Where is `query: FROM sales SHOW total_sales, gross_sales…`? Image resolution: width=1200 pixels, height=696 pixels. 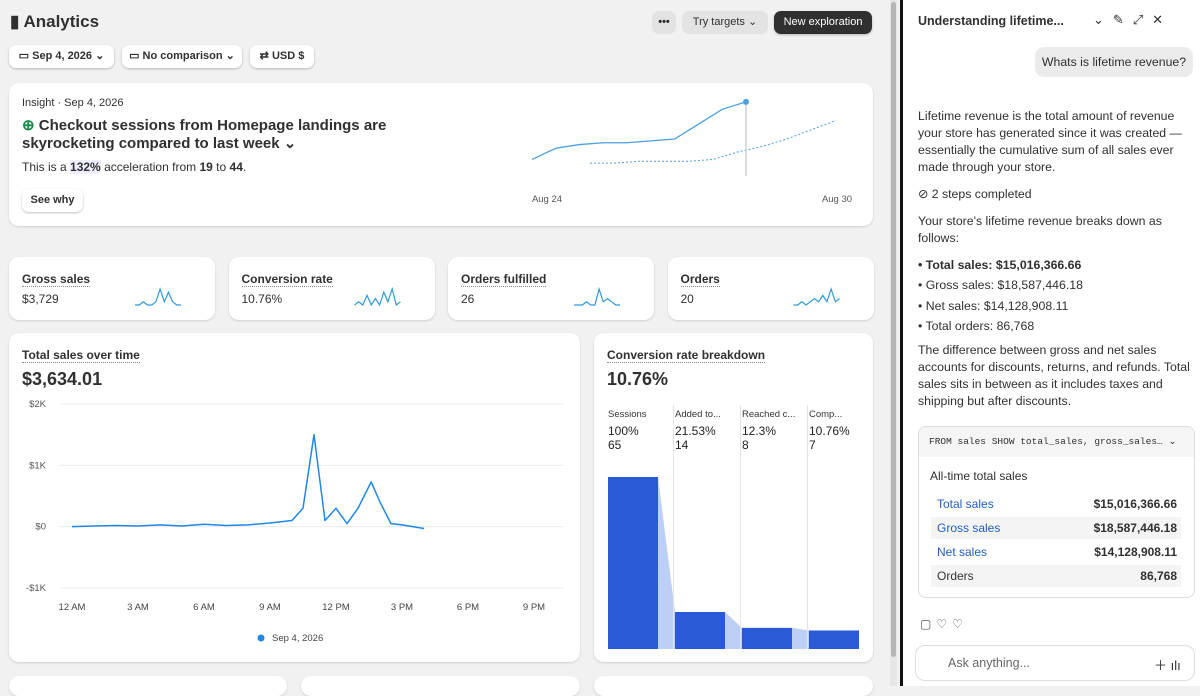
query: FROM sales SHOW total_sales, gross_sales… is located at coordinates (1056, 442).